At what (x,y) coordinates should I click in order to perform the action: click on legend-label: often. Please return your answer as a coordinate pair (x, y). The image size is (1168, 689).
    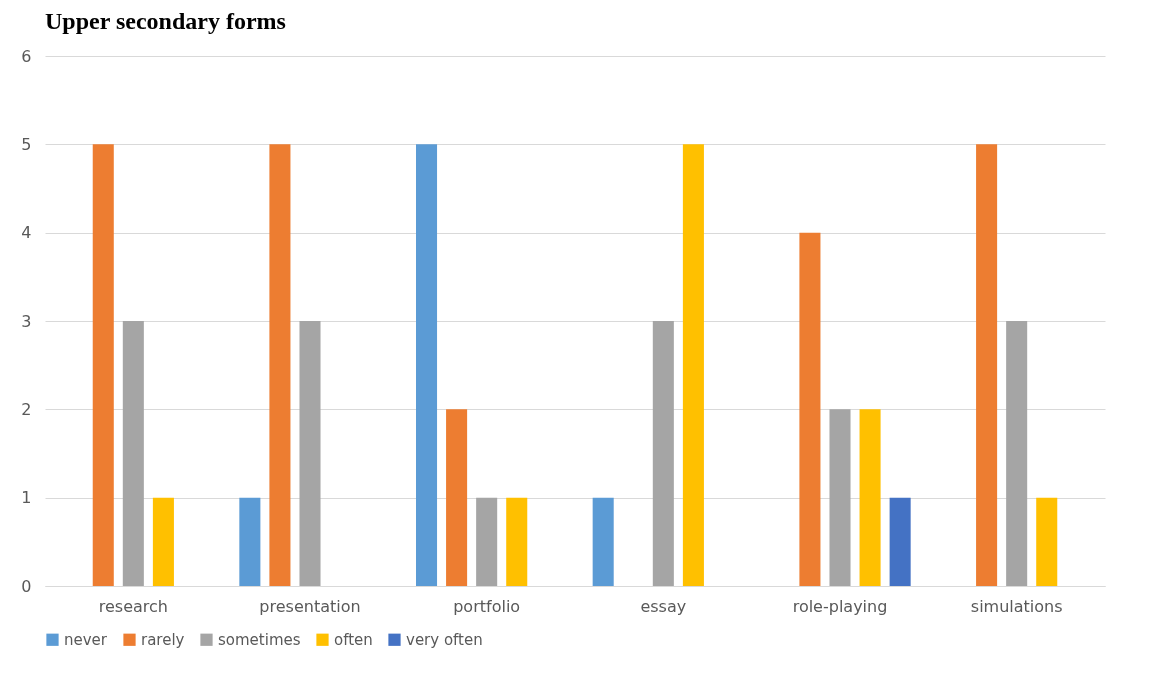
    Looking at the image, I should click on (353, 639).